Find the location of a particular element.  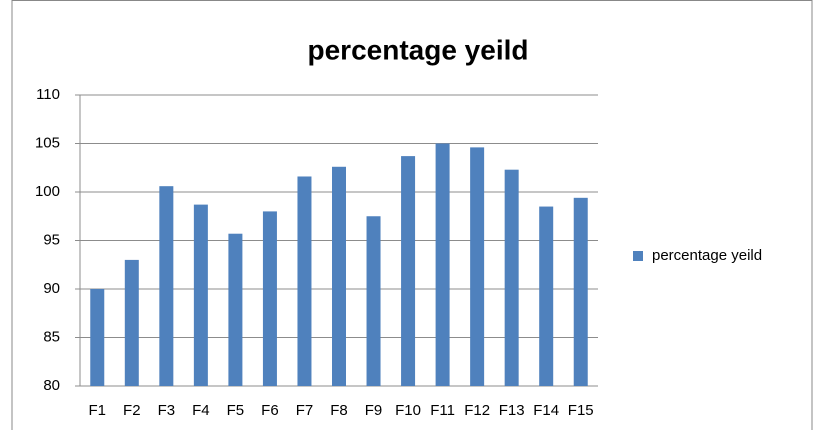

x-tick-label: F11 is located at coordinates (442, 410).